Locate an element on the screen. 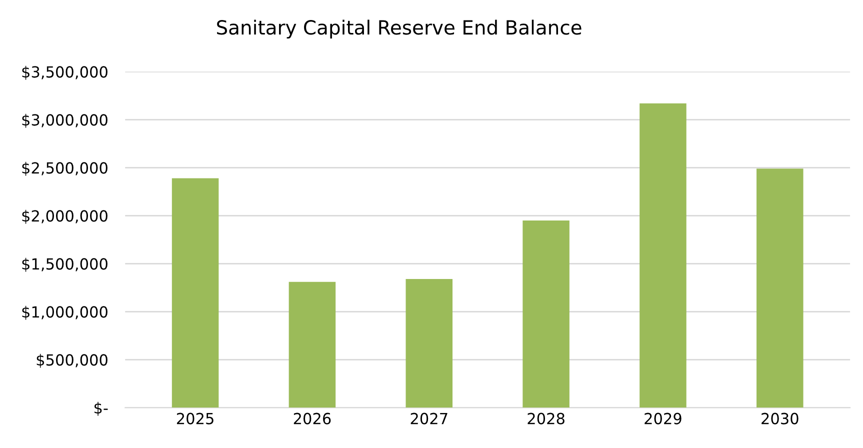 The height and width of the screenshot is (448, 863). x-tick-label: 2026 is located at coordinates (312, 418).